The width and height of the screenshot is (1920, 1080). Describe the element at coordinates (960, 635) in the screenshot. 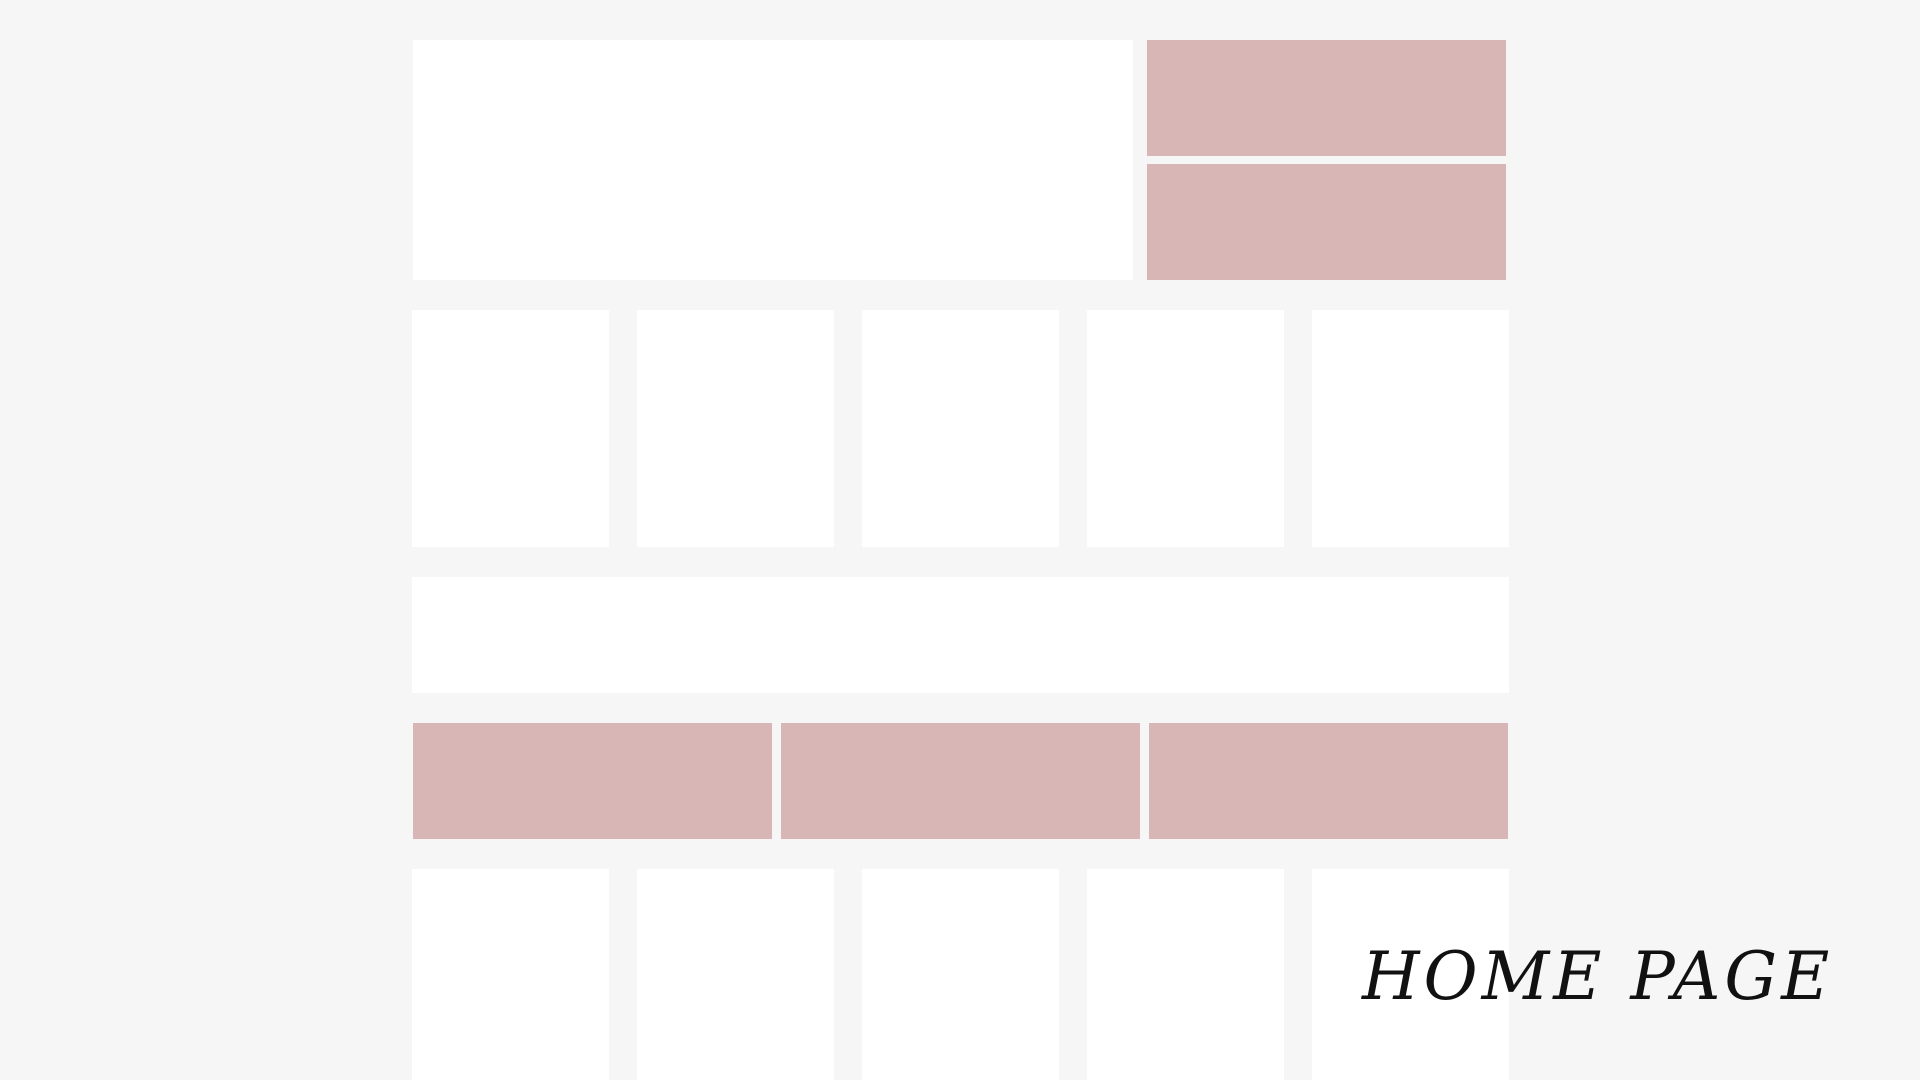

I see `banner-placeholder` at that location.